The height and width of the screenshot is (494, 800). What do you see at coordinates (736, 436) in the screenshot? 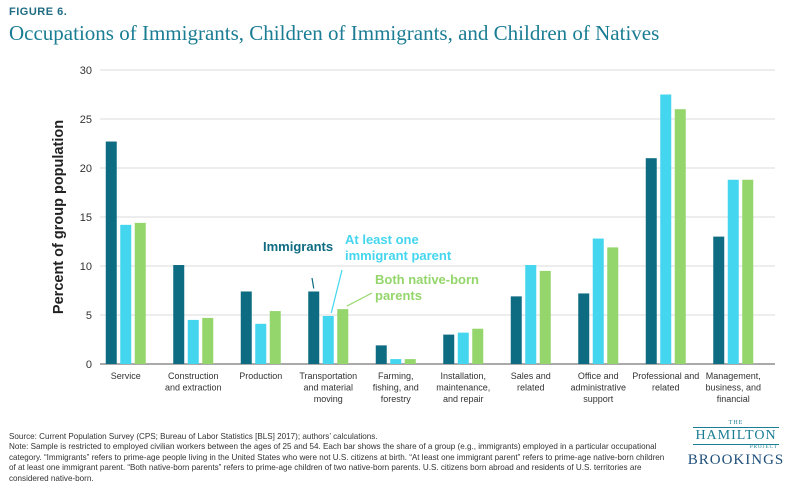
I see `logo-hamilton: HAMILTON` at bounding box center [736, 436].